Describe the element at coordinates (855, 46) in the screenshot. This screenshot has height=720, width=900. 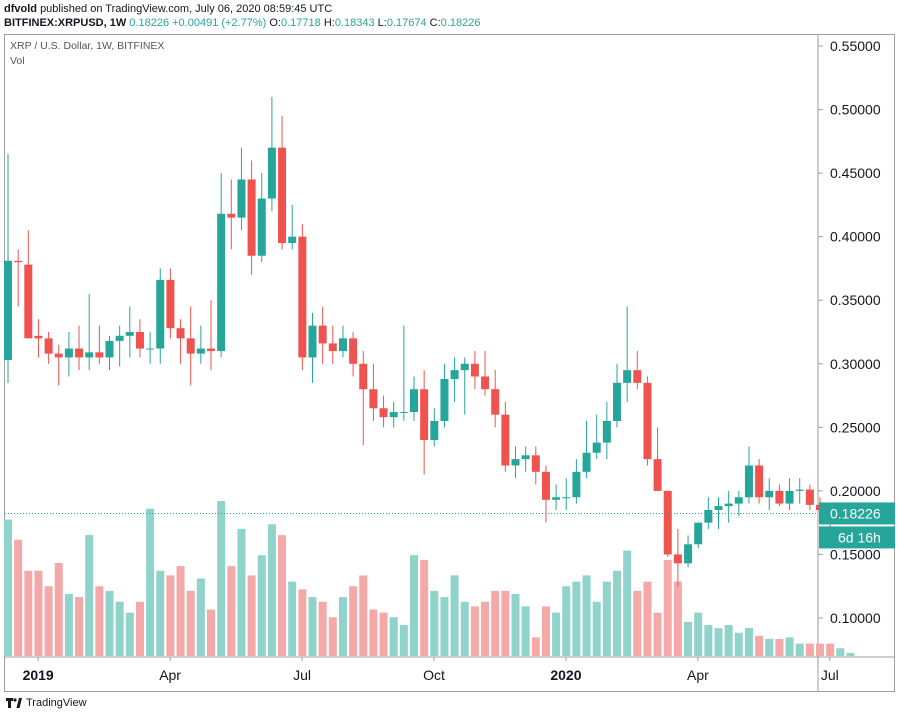
I see `price-tick-label: 0.55000` at that location.